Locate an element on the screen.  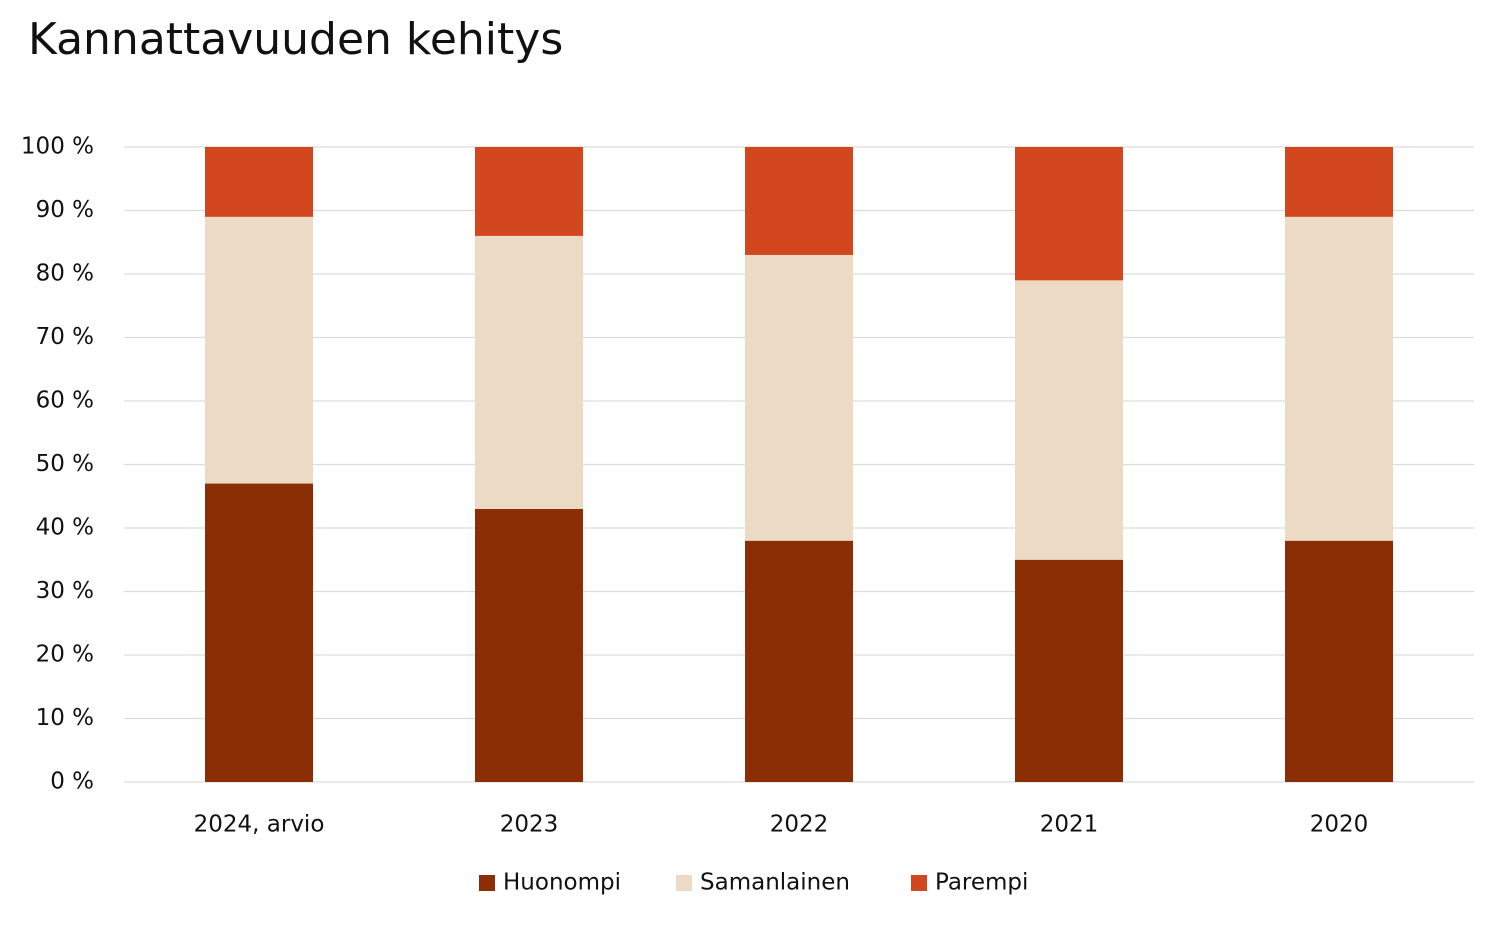
y-tick-label: 10 % is located at coordinates (65, 718).